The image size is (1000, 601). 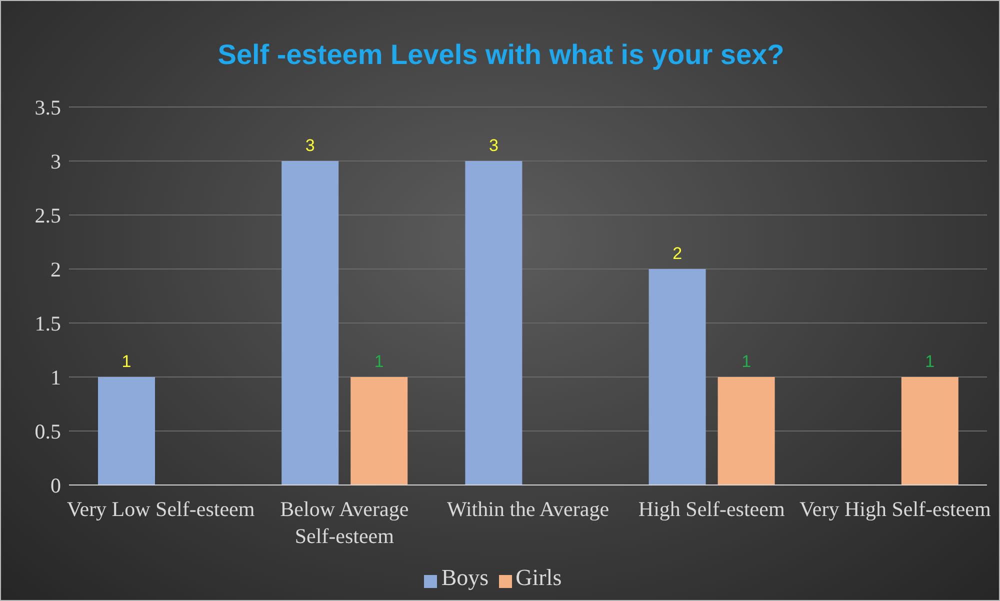 I want to click on y-tick-label: 2.5, so click(x=47, y=215).